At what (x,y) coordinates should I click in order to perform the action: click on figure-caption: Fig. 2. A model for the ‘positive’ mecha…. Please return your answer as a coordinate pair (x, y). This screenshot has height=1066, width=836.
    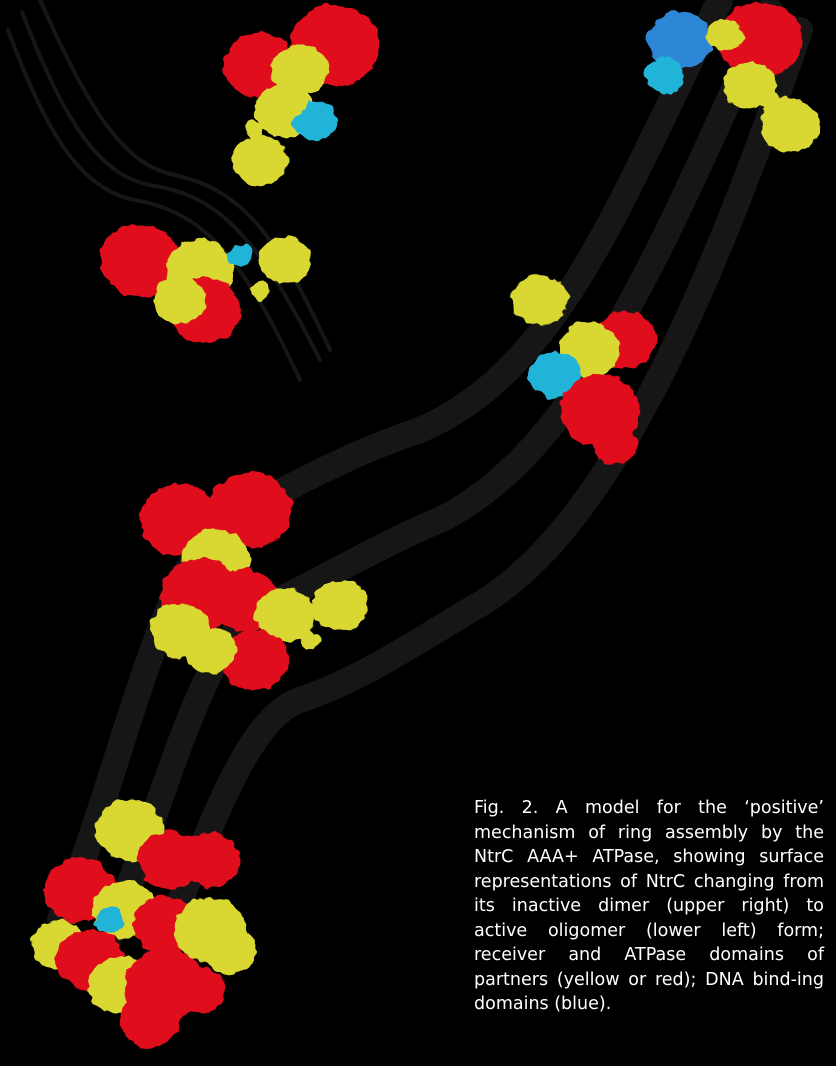
    Looking at the image, I should click on (649, 906).